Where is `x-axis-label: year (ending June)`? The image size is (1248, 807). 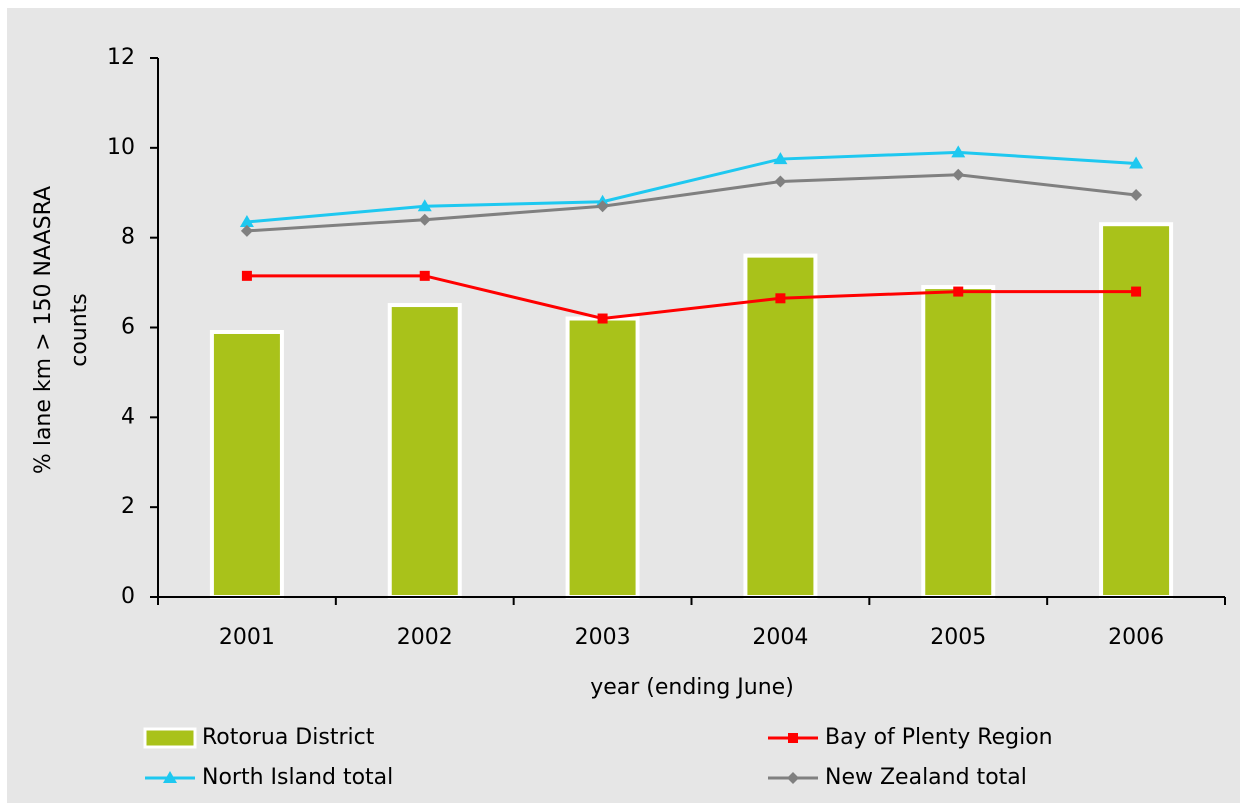
x-axis-label: year (ending June) is located at coordinates (692, 687).